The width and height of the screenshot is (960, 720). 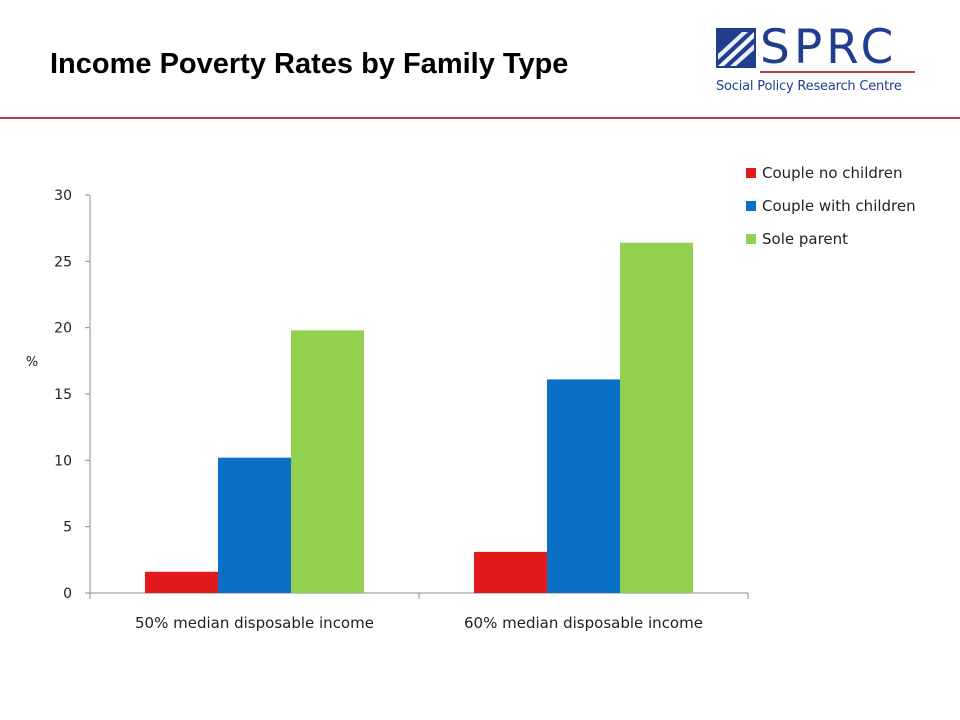 I want to click on x-tick-label: 60% median disposable income, so click(x=583, y=623).